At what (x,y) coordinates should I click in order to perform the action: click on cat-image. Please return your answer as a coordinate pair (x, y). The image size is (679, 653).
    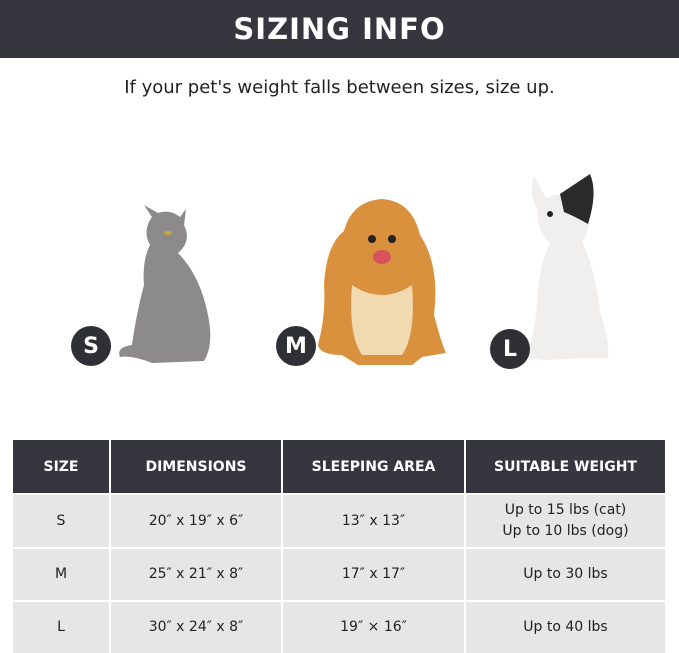
    Looking at the image, I should click on (165, 284).